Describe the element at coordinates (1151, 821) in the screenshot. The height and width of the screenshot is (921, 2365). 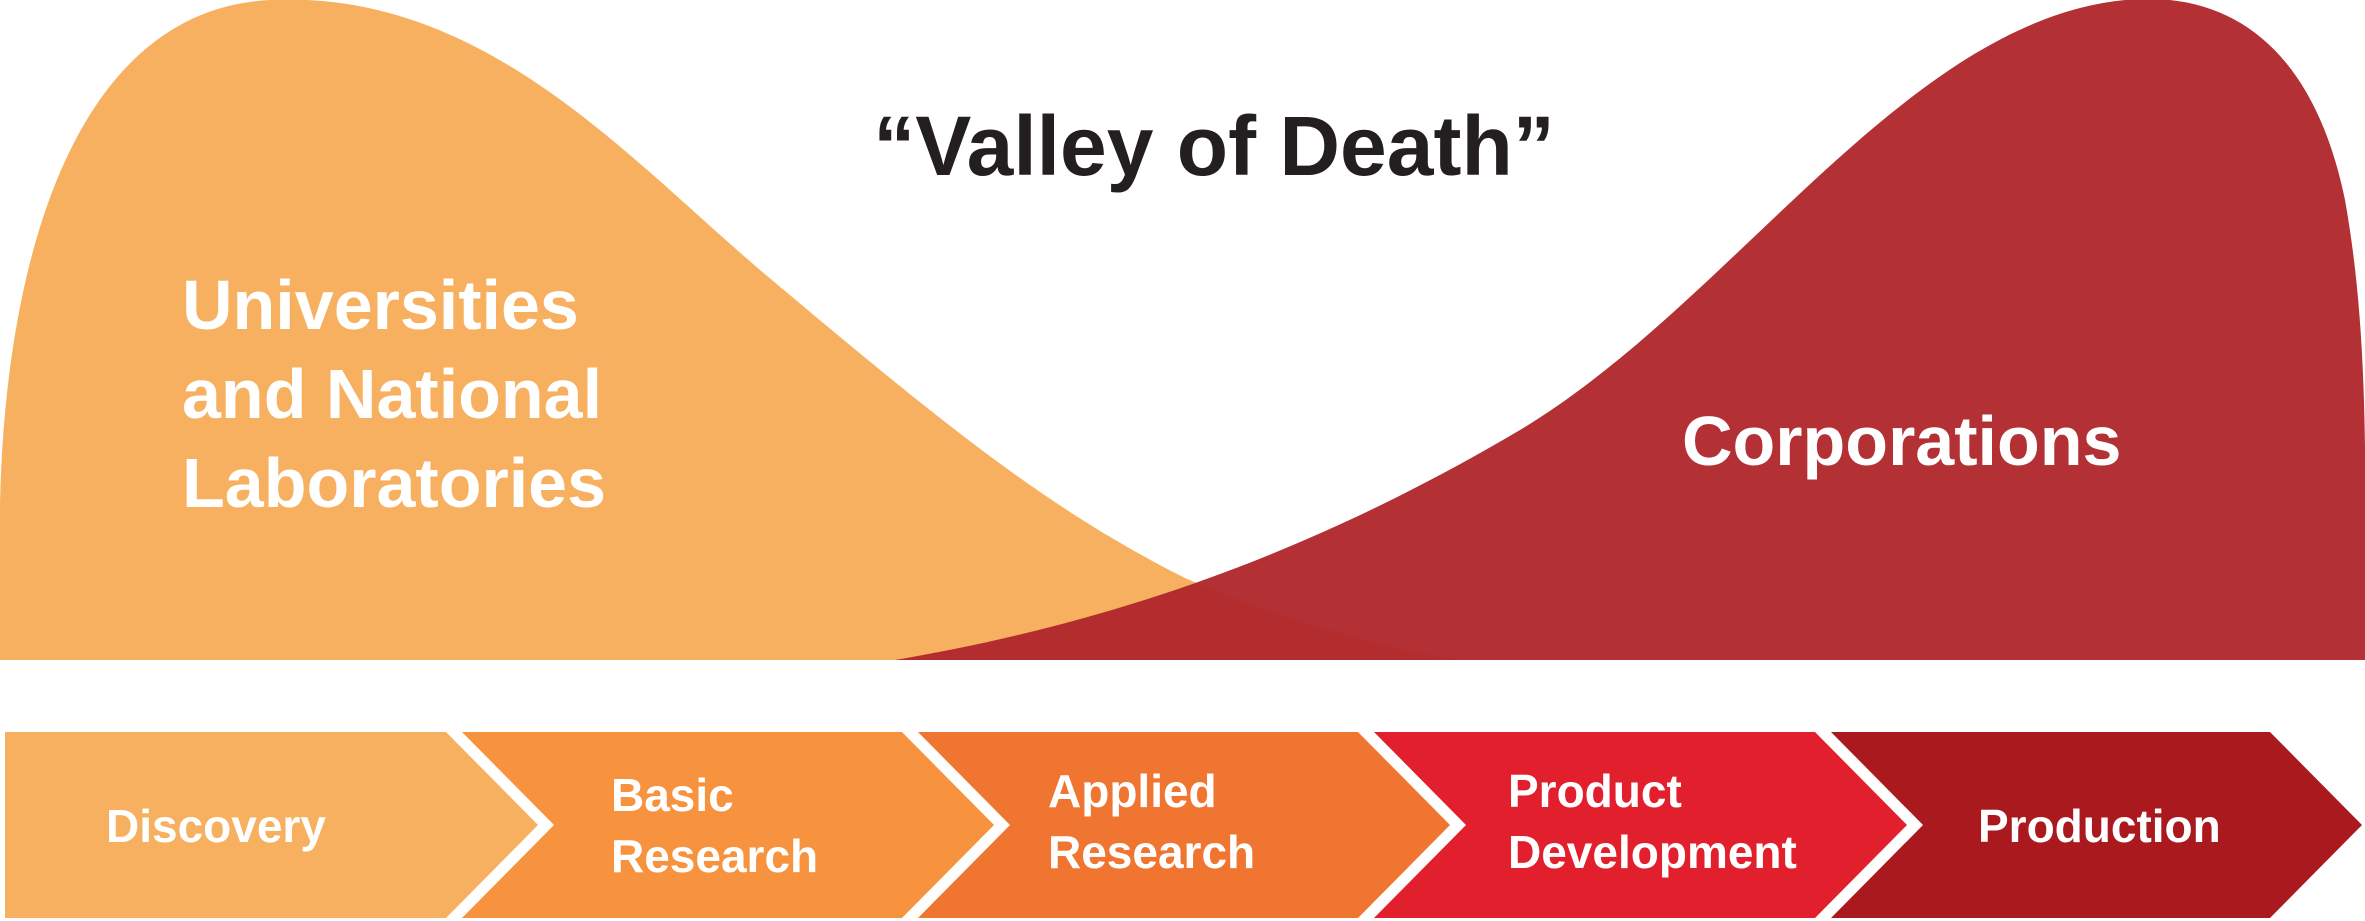
I see `stage-applied-research-label: Applied Research` at that location.